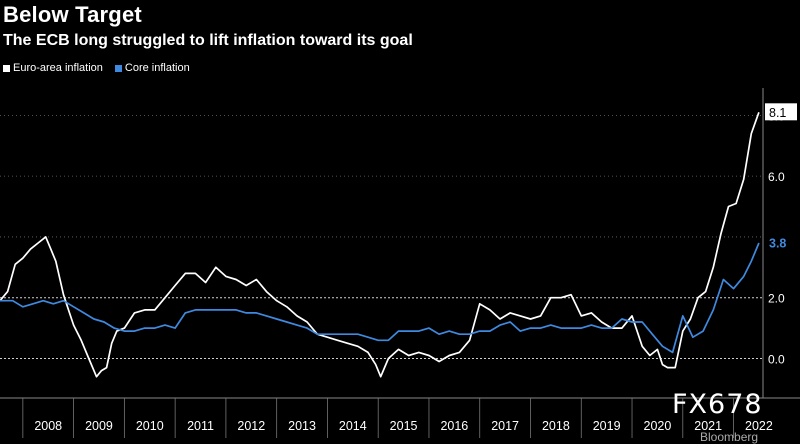 The image size is (800, 444). I want to click on y-tick-label: 0.0, so click(776, 359).